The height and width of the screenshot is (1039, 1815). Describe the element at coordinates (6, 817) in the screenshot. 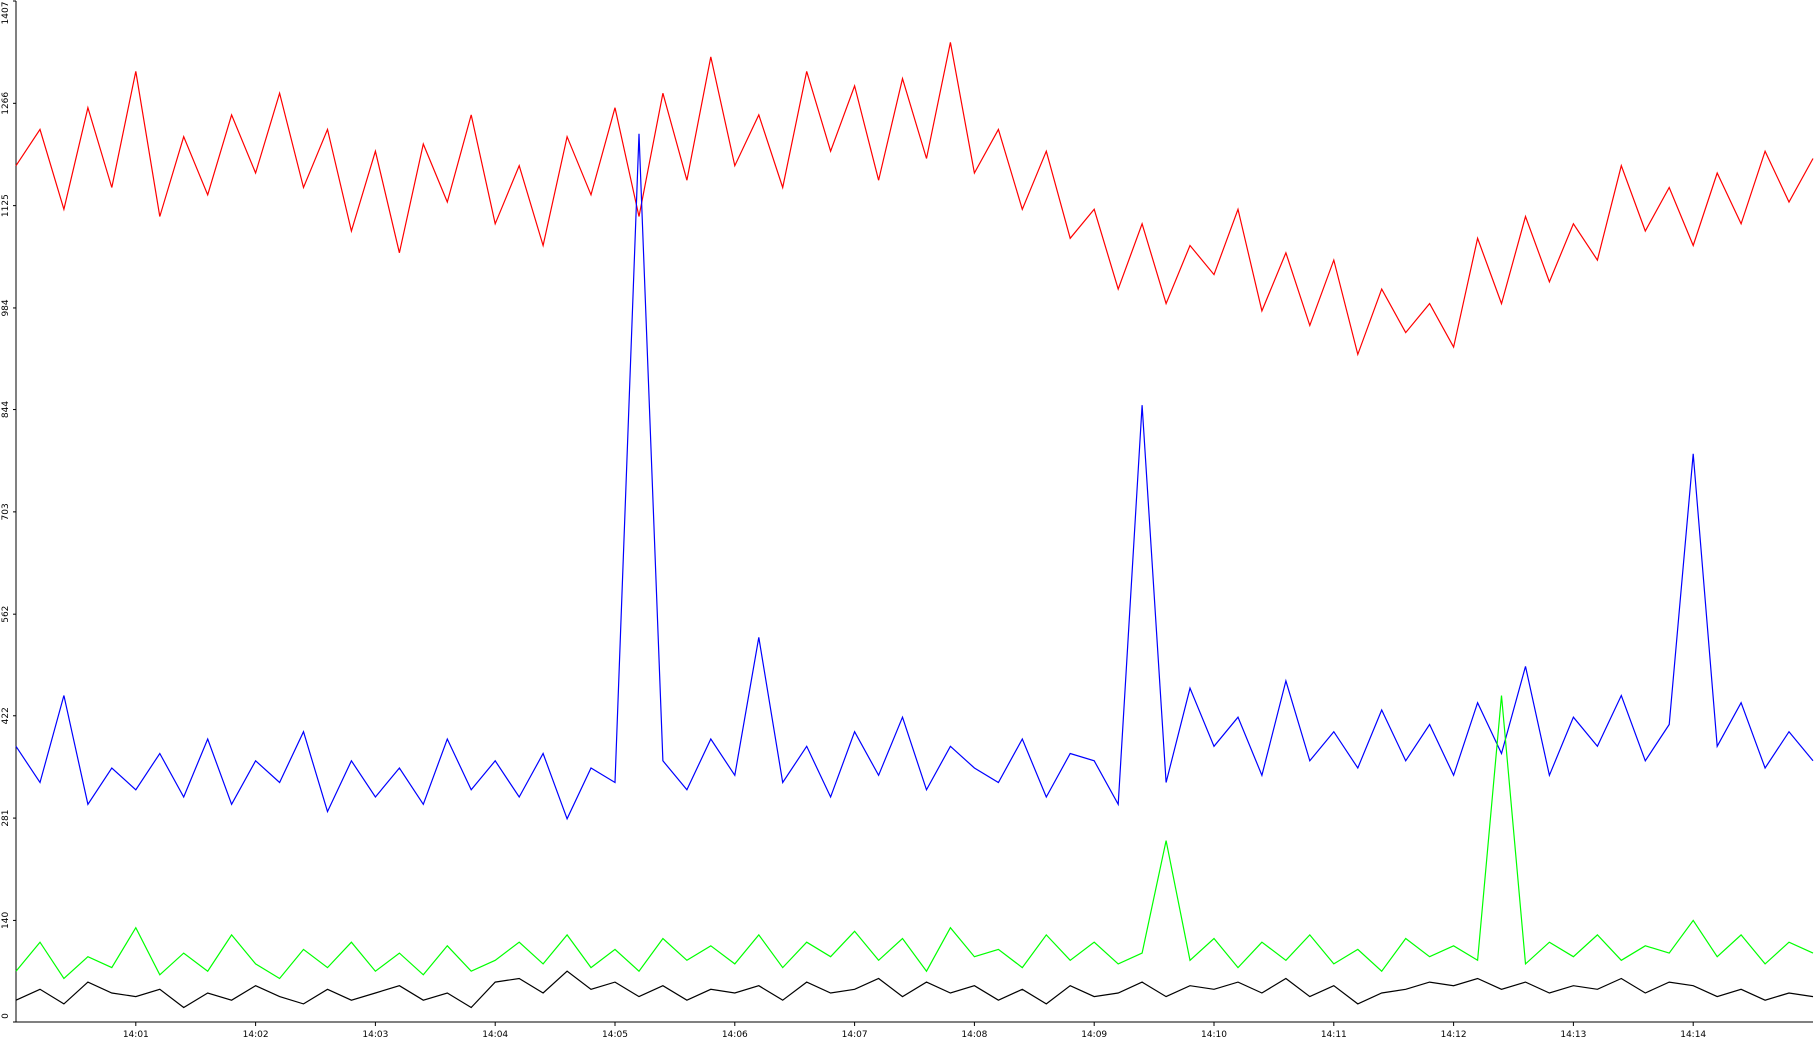

I see `y-tick-label: 281` at that location.